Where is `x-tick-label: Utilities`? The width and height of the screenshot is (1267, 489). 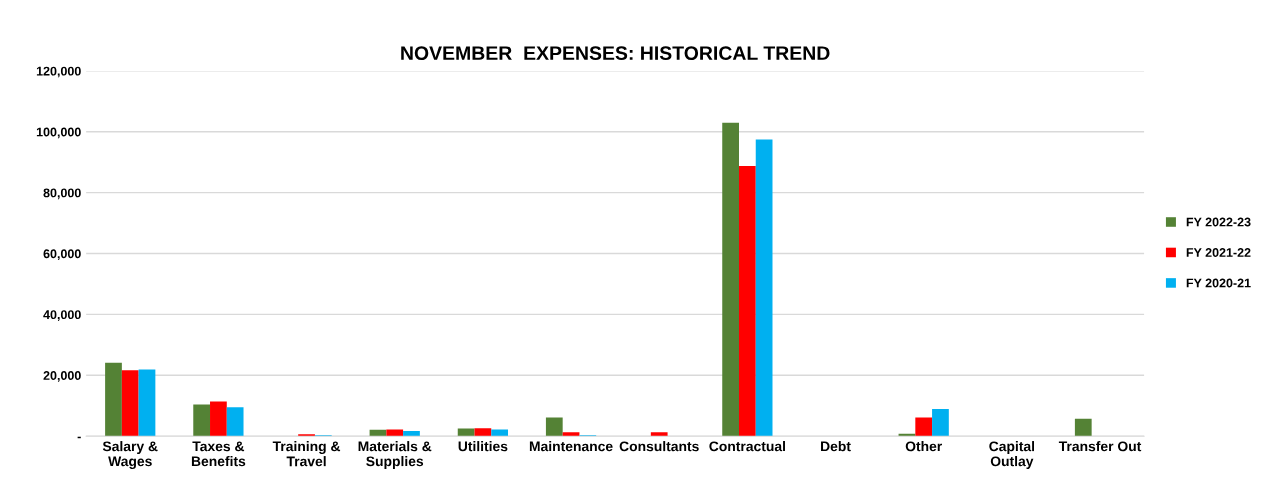
x-tick-label: Utilities is located at coordinates (483, 446).